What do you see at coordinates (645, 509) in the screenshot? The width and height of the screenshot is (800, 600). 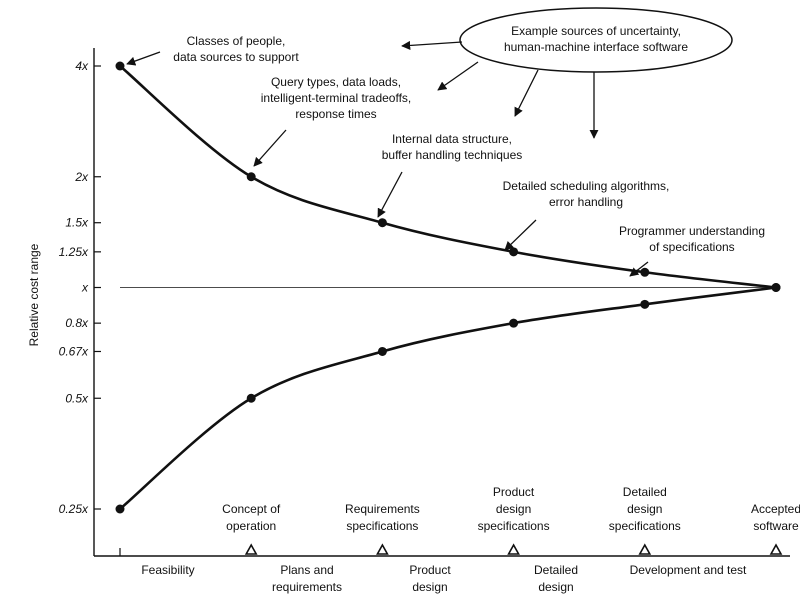 I see `milestone-label: Detailed design specifications` at bounding box center [645, 509].